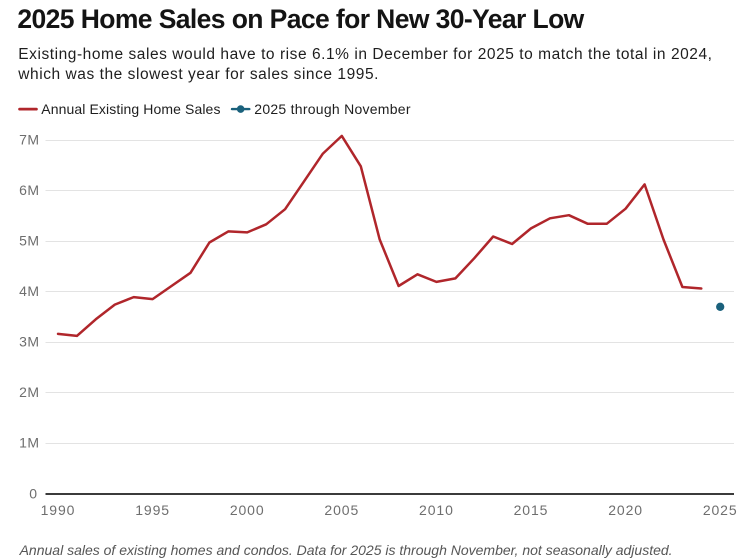  What do you see at coordinates (720, 510) in the screenshot?
I see `svg-text: 2025` at bounding box center [720, 510].